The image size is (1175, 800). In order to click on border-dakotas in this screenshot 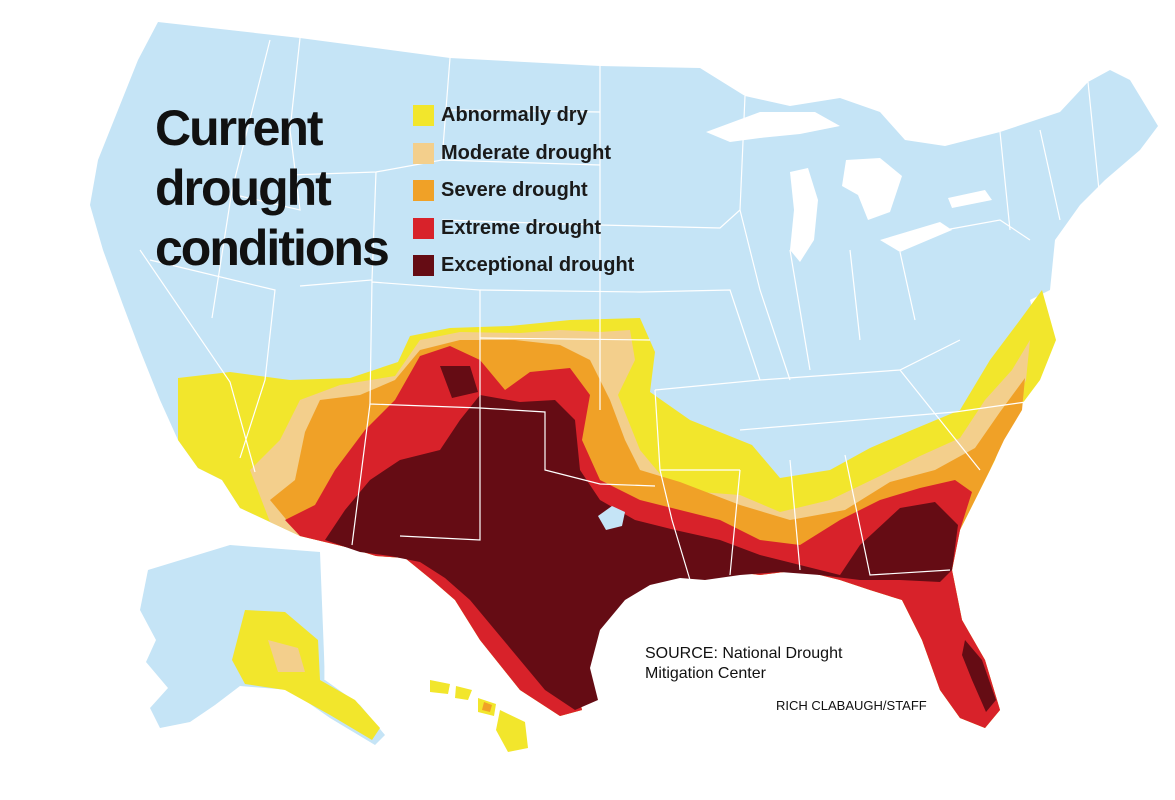, I will do `click(521, 167)`.